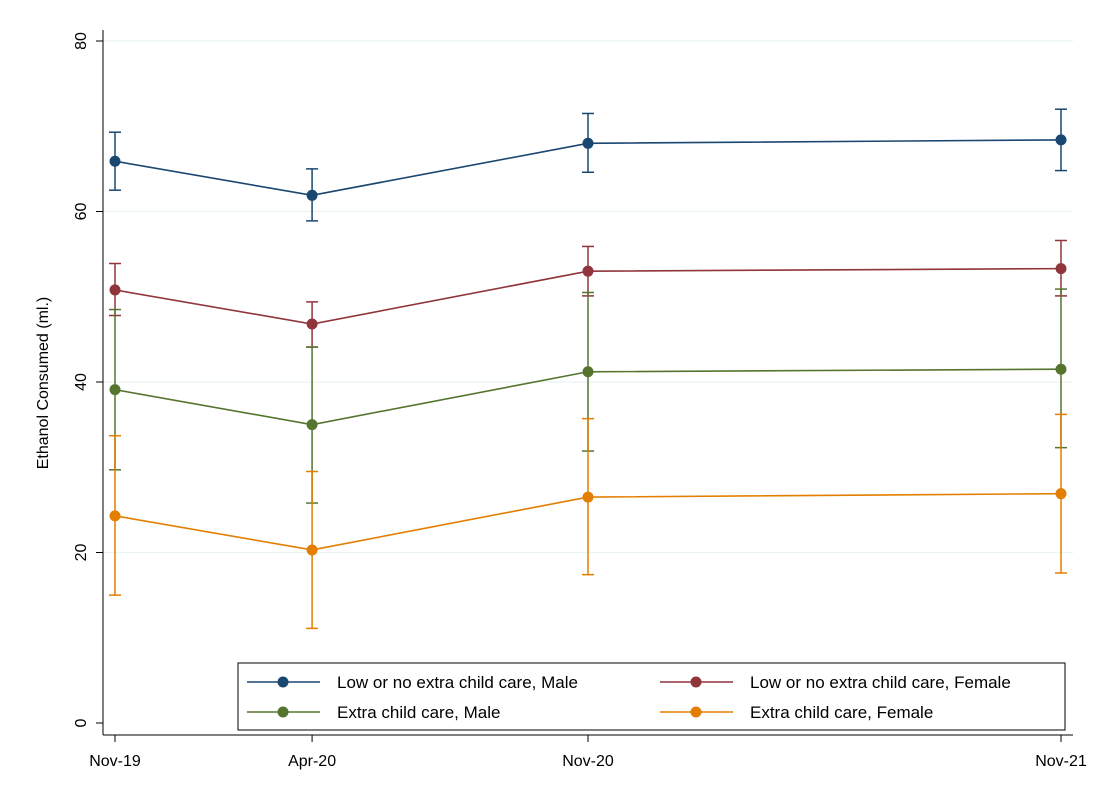  I want to click on legend-box, so click(651, 696).